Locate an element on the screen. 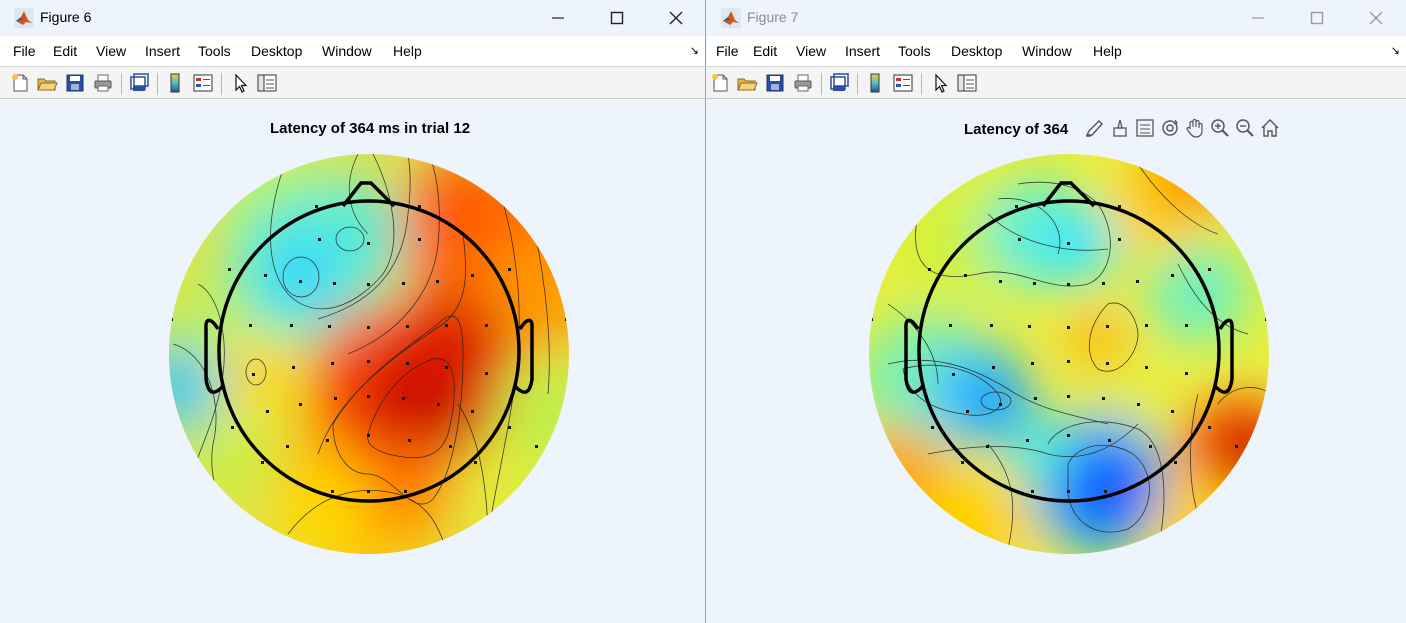  data-cursor-icon is located at coordinates (1120, 128).